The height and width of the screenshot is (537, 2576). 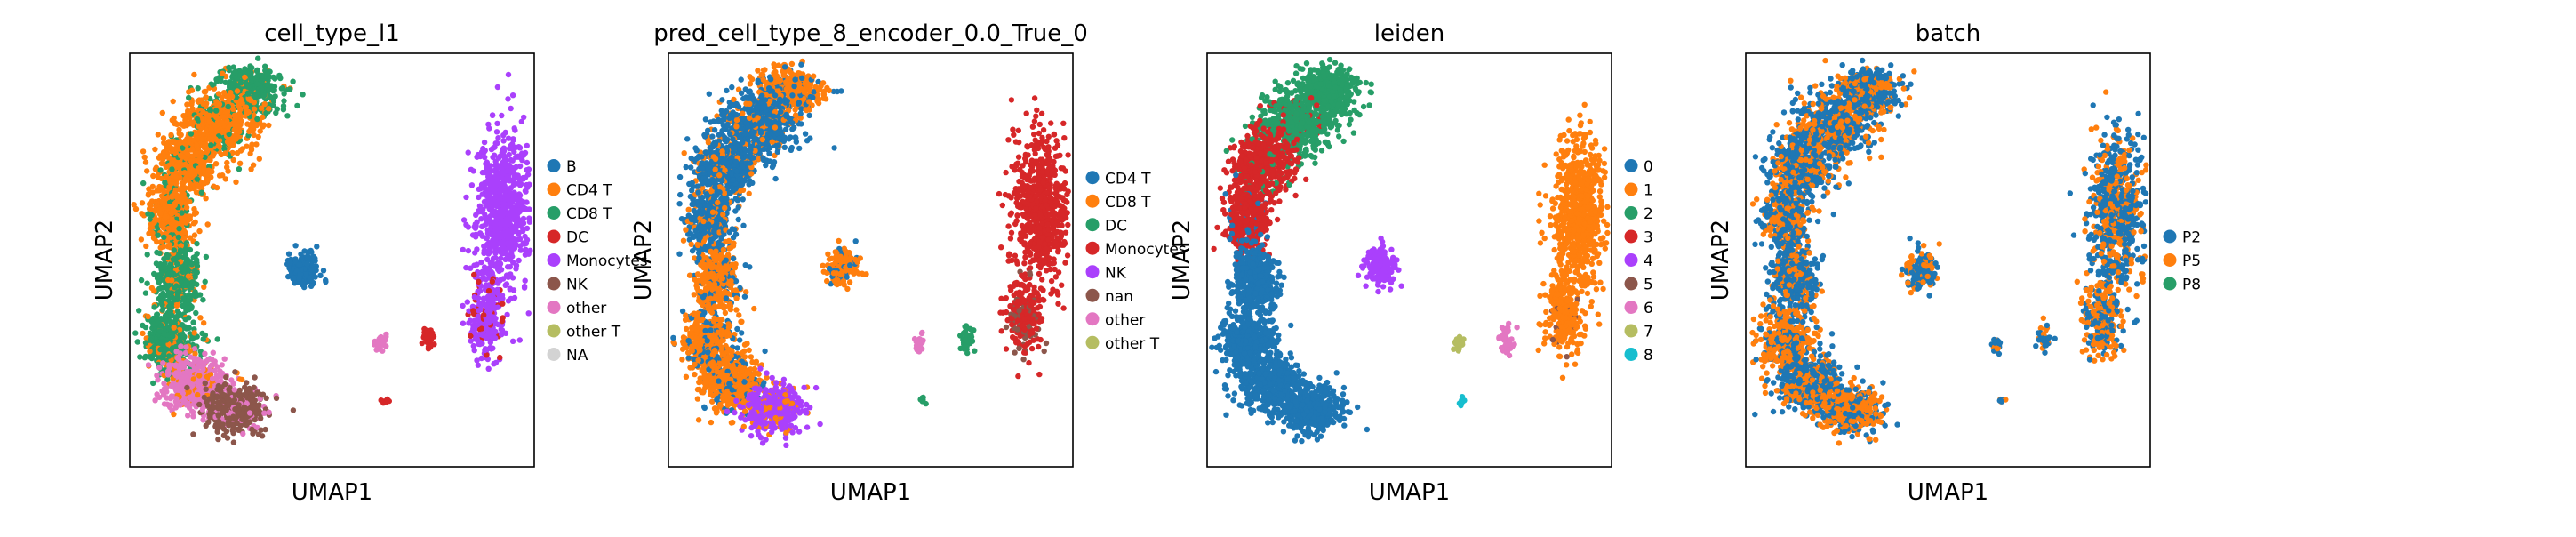 I want to click on legend-label: NA, so click(x=577, y=356).